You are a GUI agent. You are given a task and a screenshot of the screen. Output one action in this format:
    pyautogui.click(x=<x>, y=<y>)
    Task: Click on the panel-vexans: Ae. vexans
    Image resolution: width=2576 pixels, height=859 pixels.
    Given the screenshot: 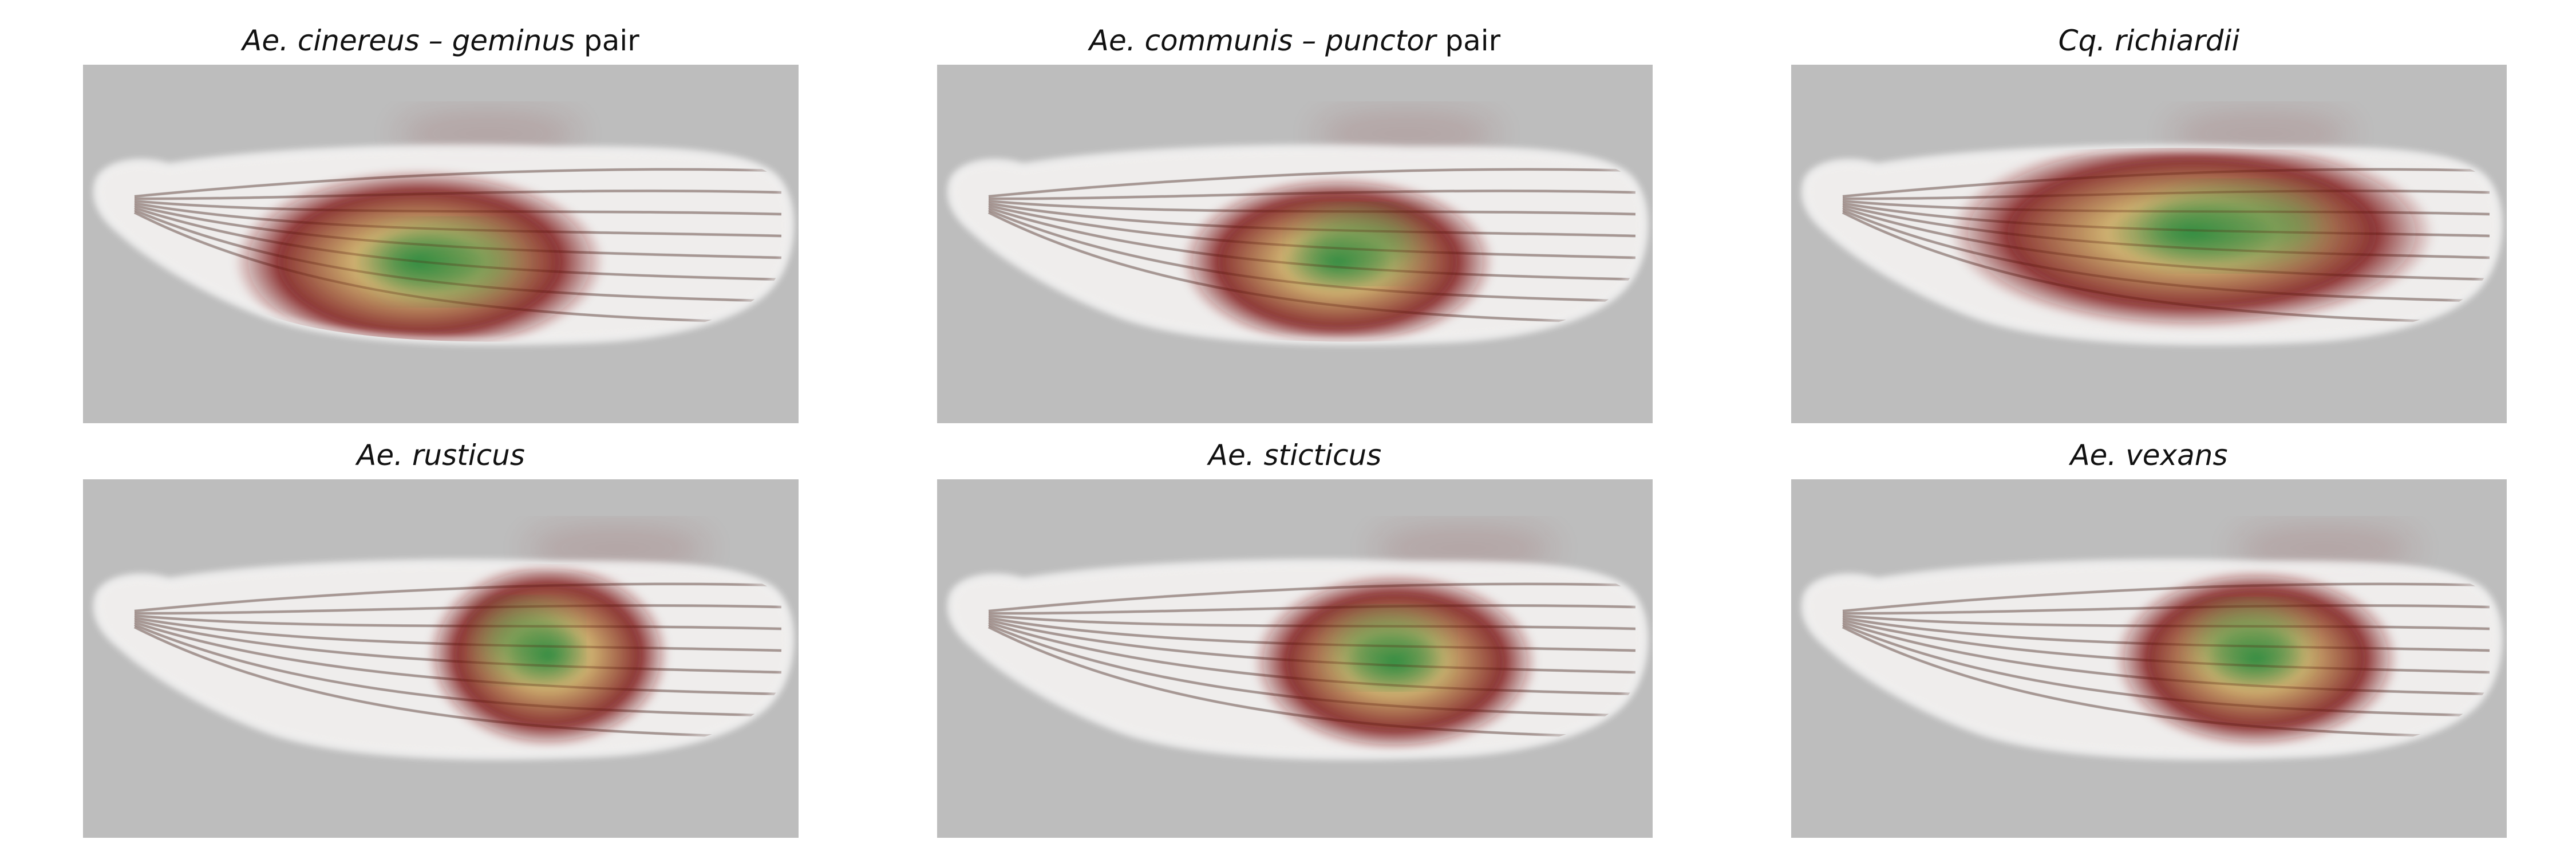 What is the action you would take?
    pyautogui.click(x=2149, y=638)
    